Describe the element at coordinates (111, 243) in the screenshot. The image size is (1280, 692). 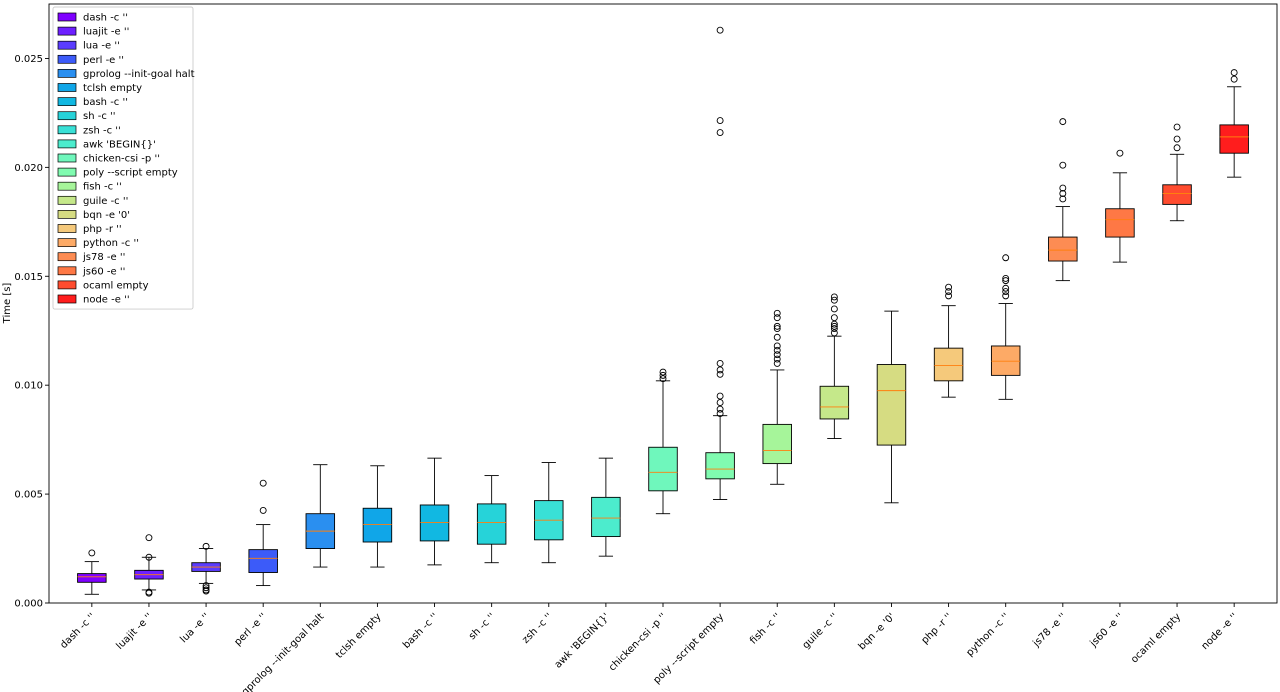
I see `legend-label: python -c ''` at that location.